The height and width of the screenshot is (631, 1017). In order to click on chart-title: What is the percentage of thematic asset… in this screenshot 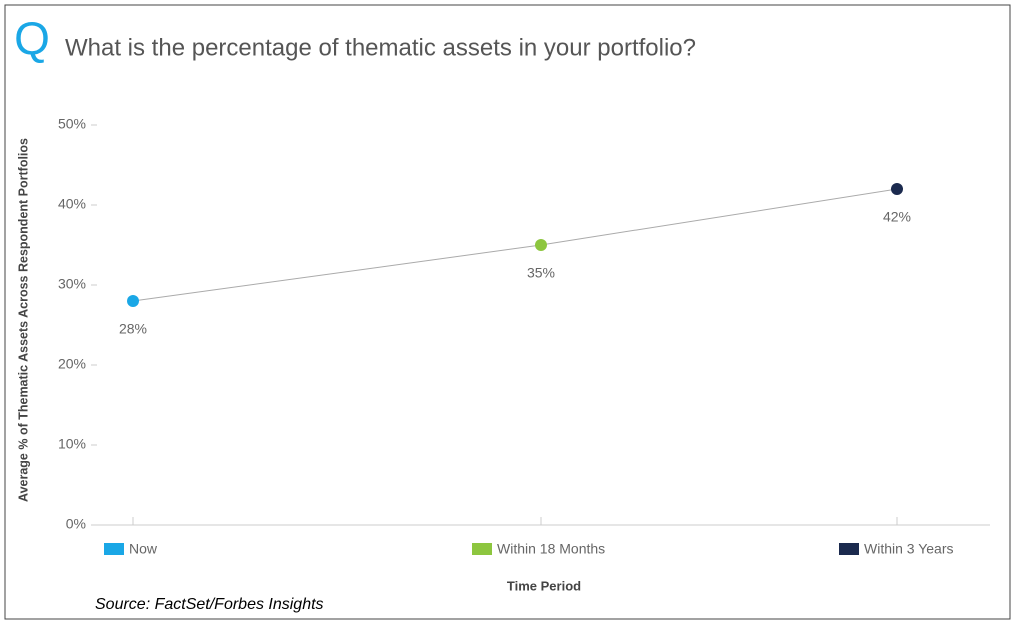, I will do `click(380, 47)`.